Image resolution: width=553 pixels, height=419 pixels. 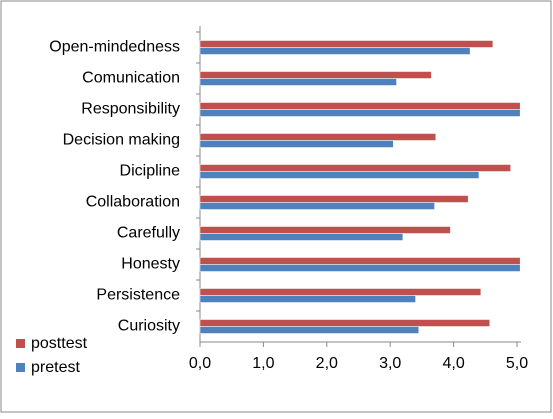 What do you see at coordinates (390, 363) in the screenshot?
I see `x-tick-label: 3,0` at bounding box center [390, 363].